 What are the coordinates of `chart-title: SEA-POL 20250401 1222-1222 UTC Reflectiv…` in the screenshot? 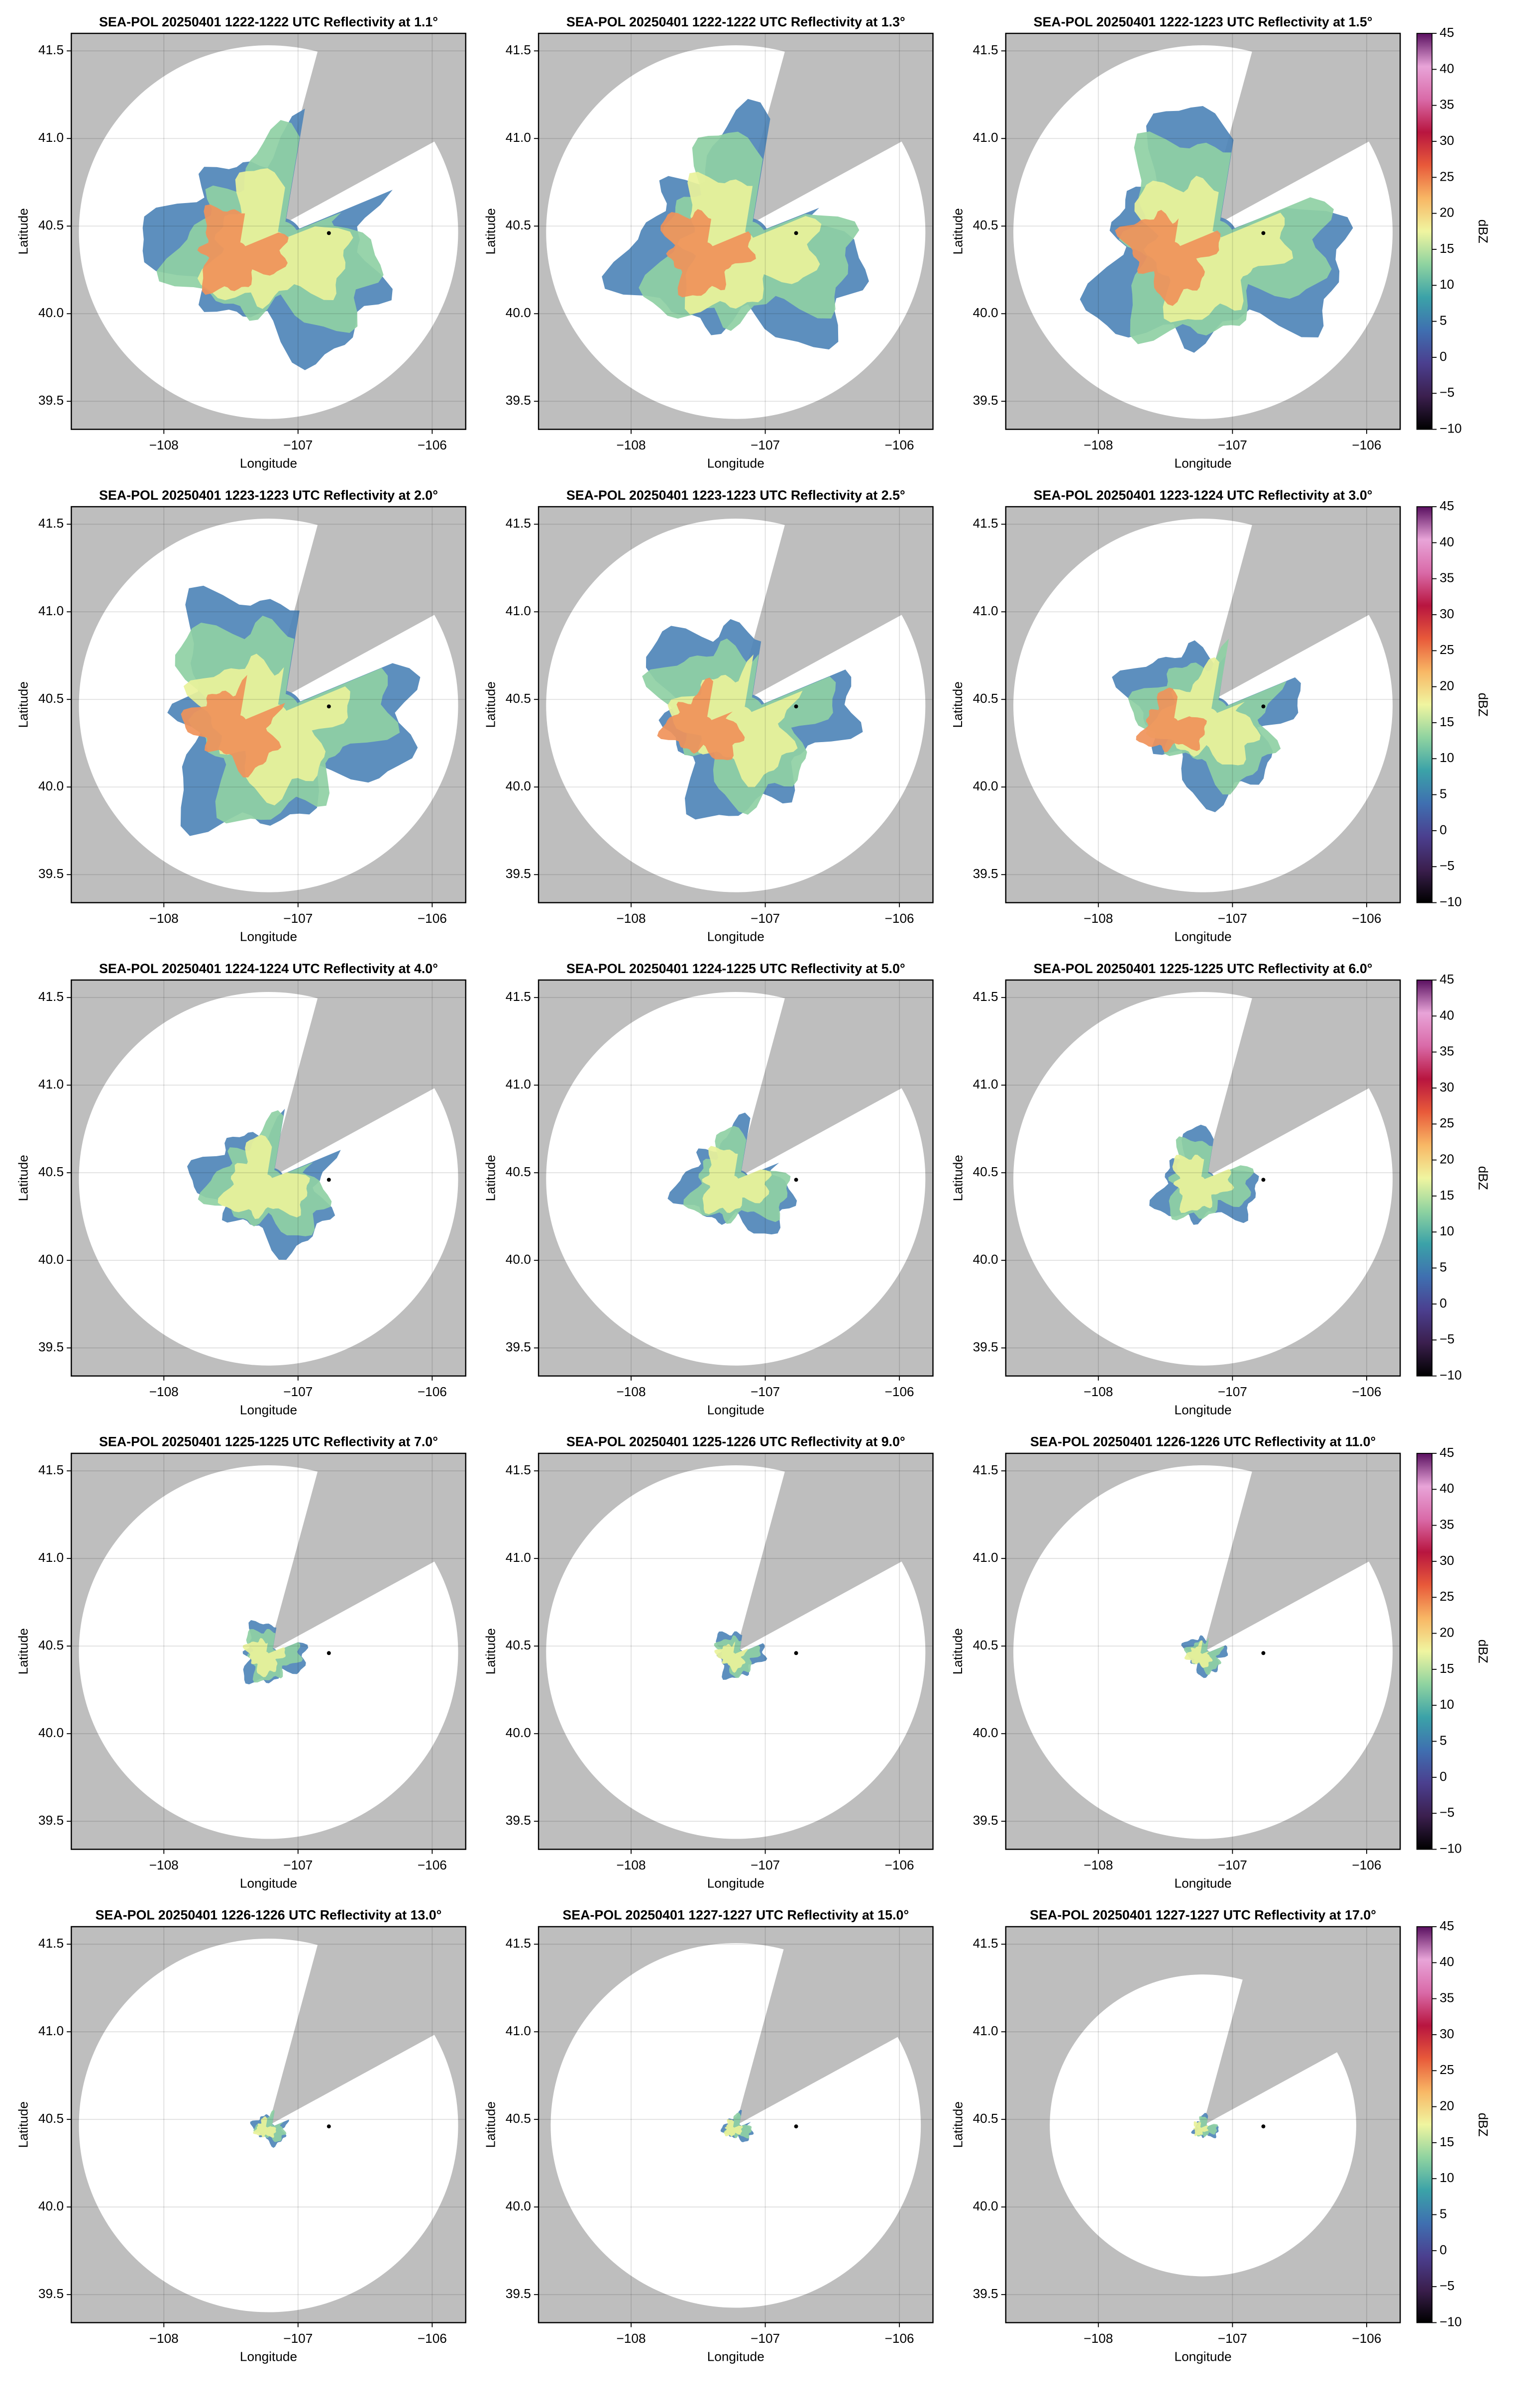 It's located at (736, 22).